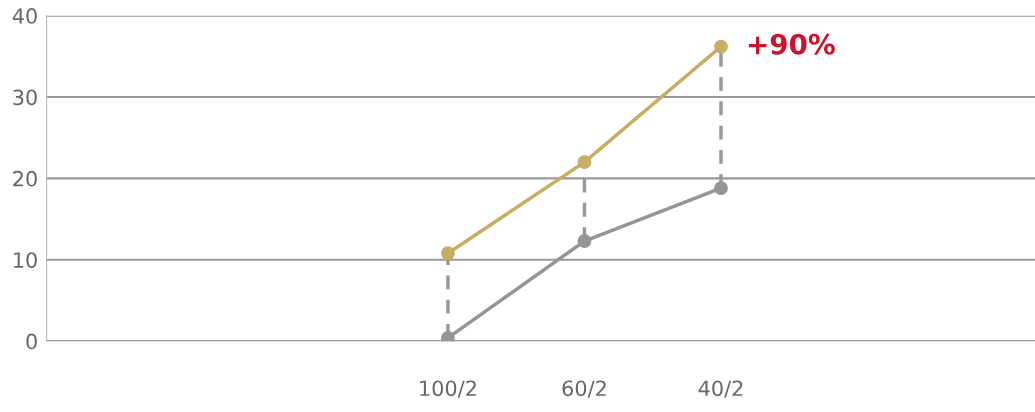 This screenshot has height=412, width=1035. I want to click on x-tick-label: 40/2, so click(720, 389).